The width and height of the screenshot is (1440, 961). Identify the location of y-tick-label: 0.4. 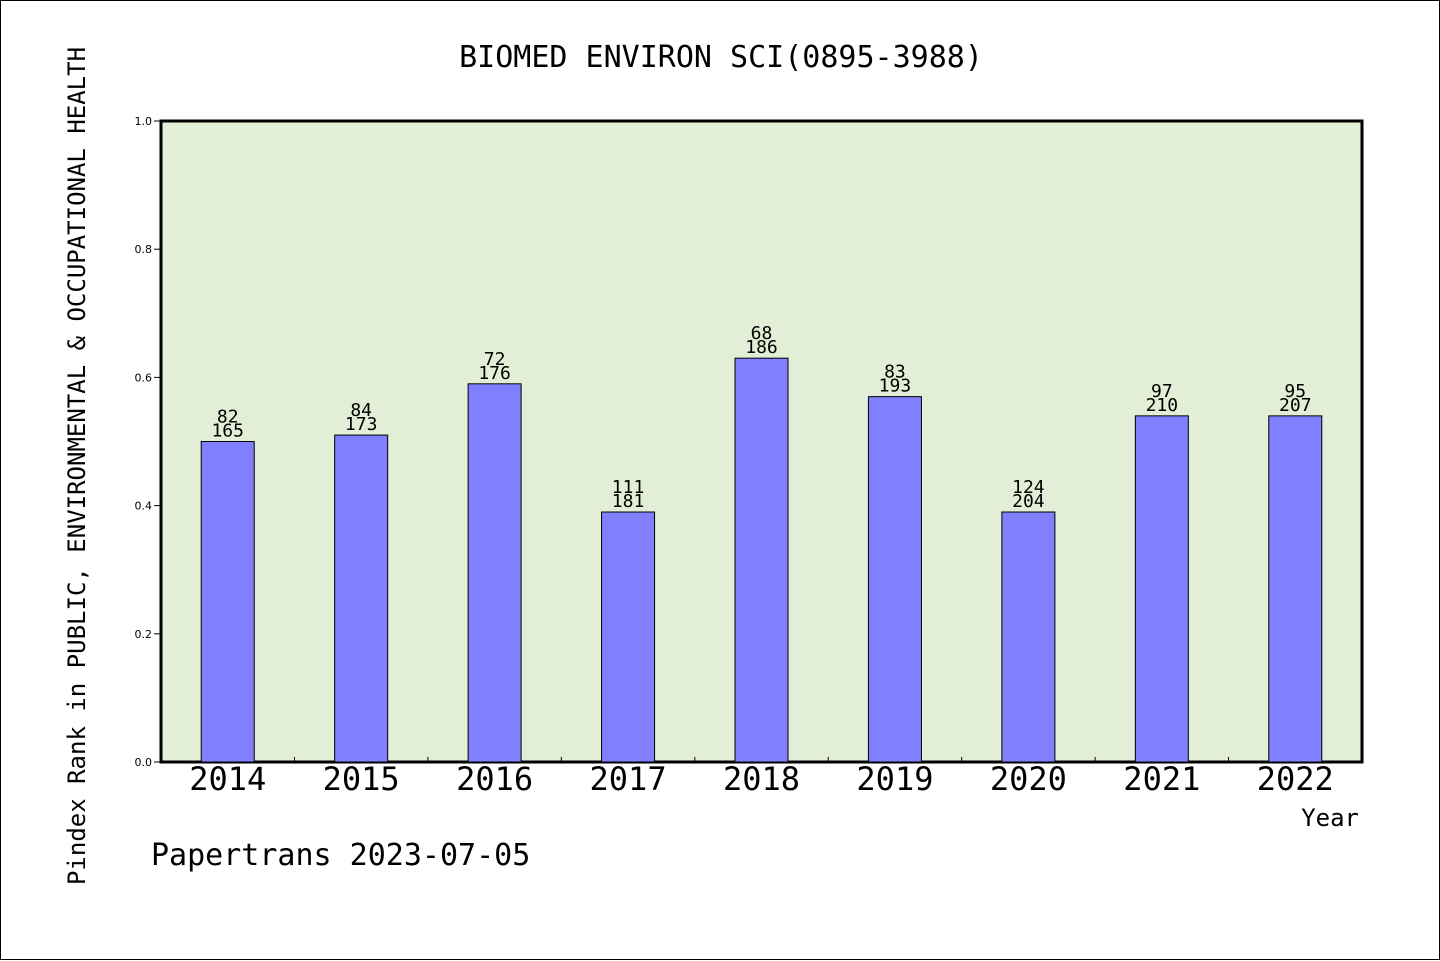
(144, 506).